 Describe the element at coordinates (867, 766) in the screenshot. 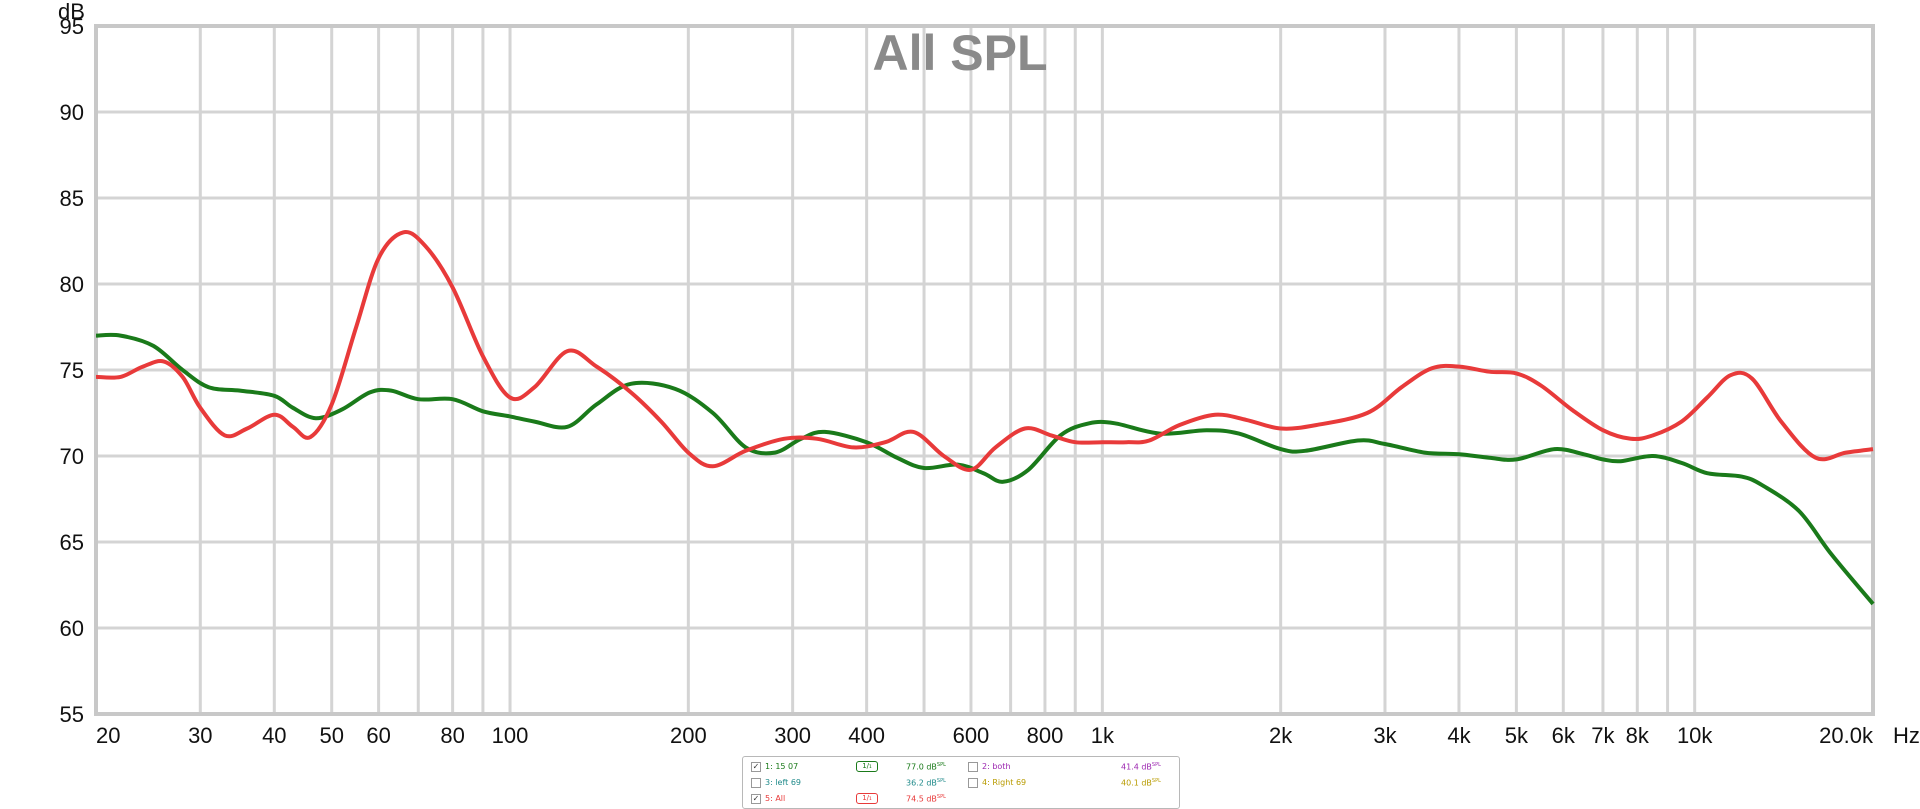

I see `legend-smoothing-1: 1/₁` at that location.